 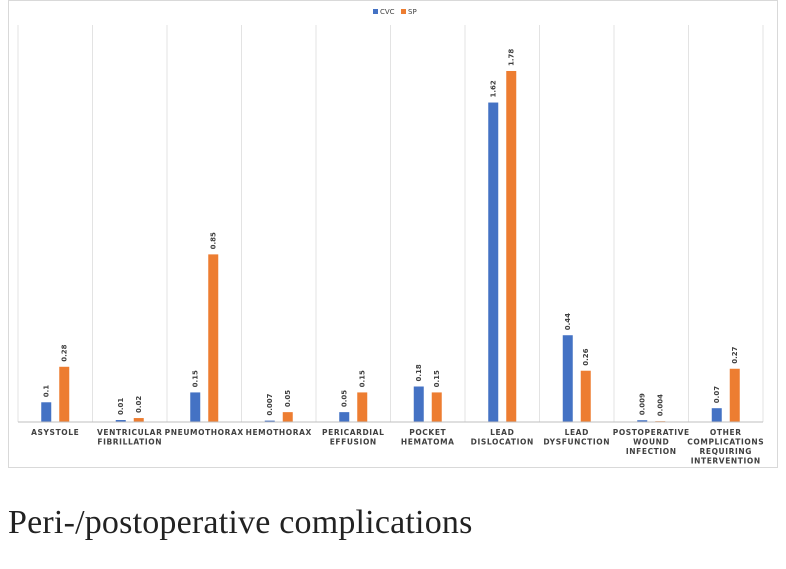 What do you see at coordinates (129, 432) in the screenshot?
I see `tick-label-line: VENTRICULAR` at bounding box center [129, 432].